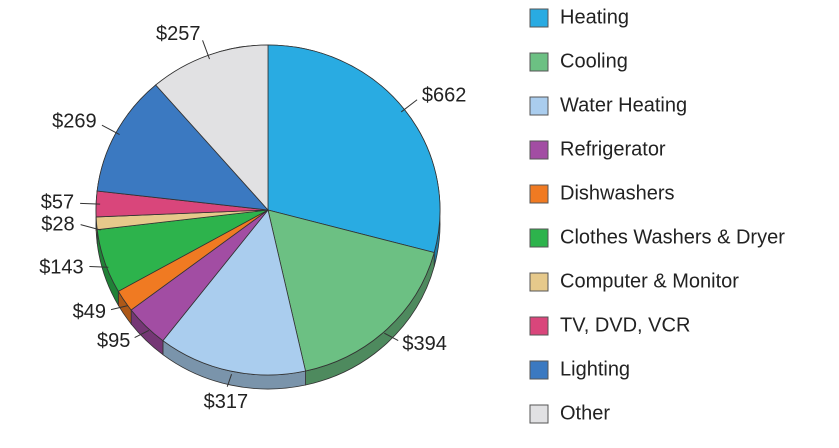  Describe the element at coordinates (424, 344) in the screenshot. I see `value-label: $394` at that location.